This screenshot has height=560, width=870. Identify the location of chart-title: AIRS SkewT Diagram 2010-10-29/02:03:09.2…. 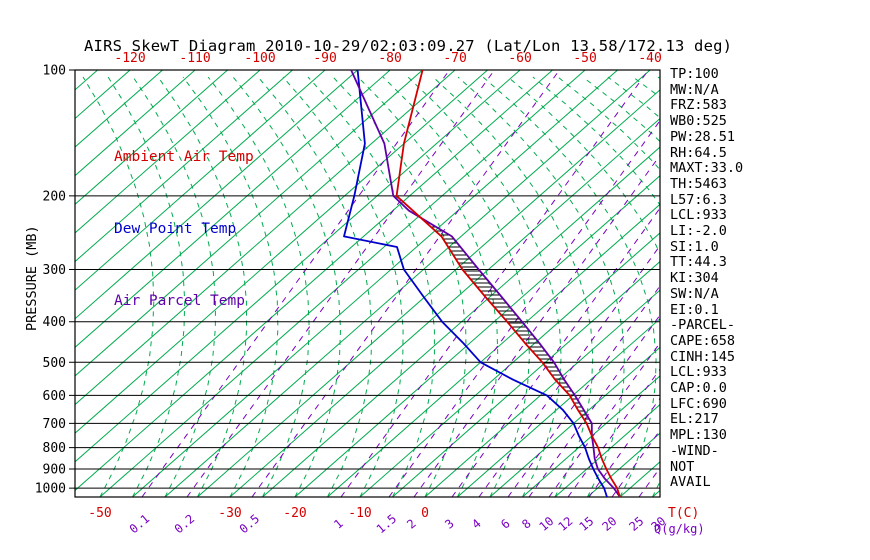
(408, 46).